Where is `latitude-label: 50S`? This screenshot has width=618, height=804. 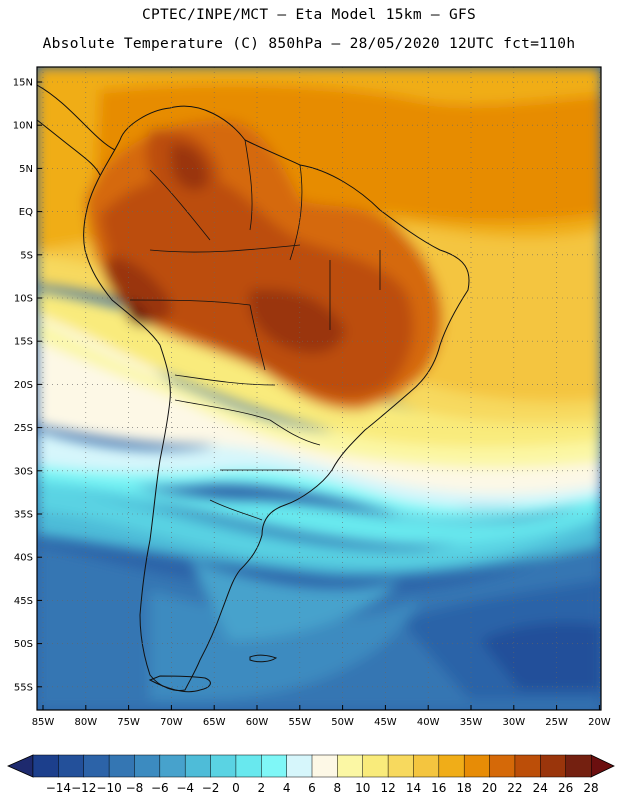 latitude-label: 50S is located at coordinates (23, 644).